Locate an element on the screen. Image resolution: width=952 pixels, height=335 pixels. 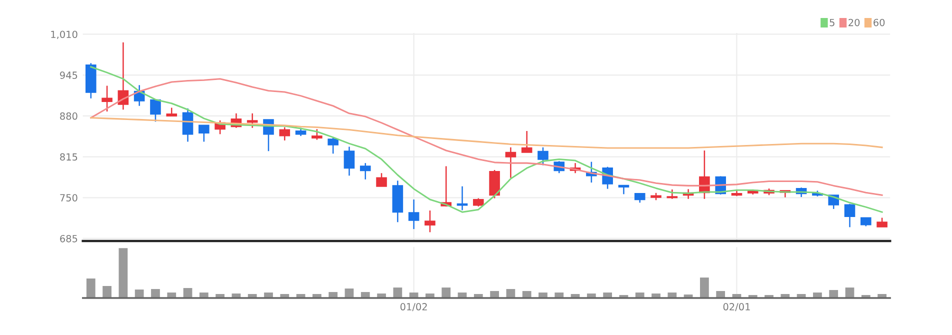
y-tick-label: 880 is located at coordinates (69, 116).